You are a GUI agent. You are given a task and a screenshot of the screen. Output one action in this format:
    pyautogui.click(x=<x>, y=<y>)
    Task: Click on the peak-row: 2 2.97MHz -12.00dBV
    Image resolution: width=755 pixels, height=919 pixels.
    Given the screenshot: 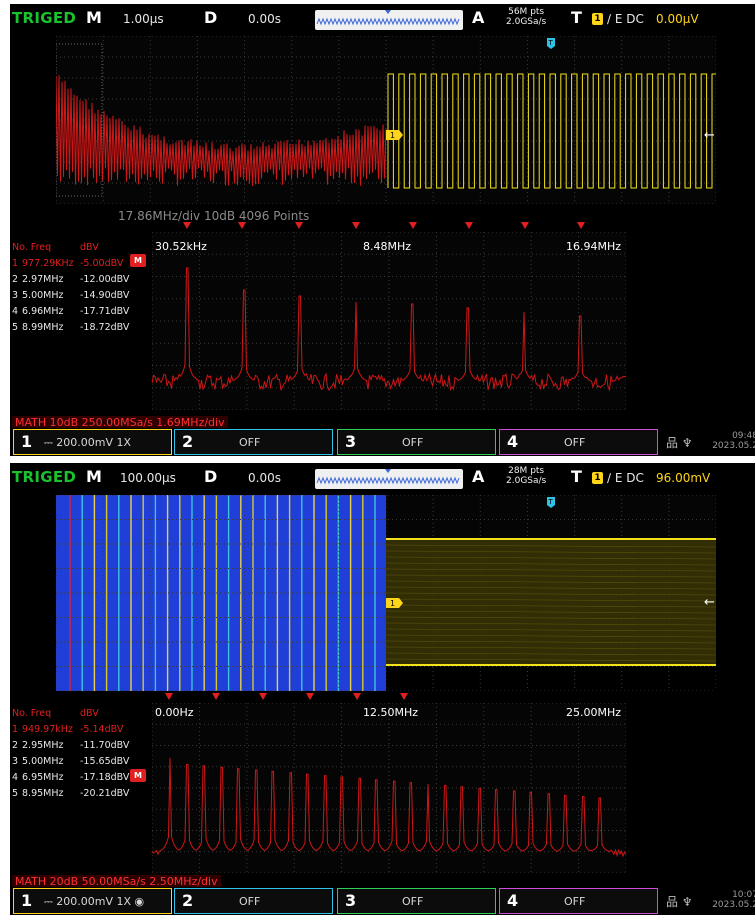 What is the action you would take?
    pyautogui.click(x=71, y=279)
    